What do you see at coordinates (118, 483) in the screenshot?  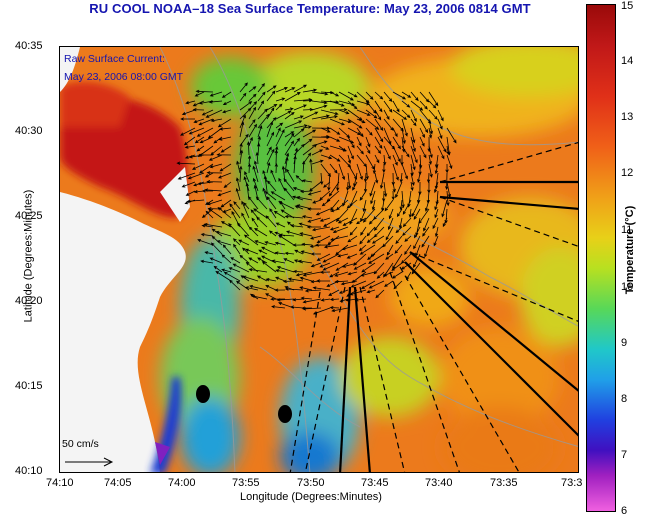 I see `x-tick-label: 74:05` at bounding box center [118, 483].